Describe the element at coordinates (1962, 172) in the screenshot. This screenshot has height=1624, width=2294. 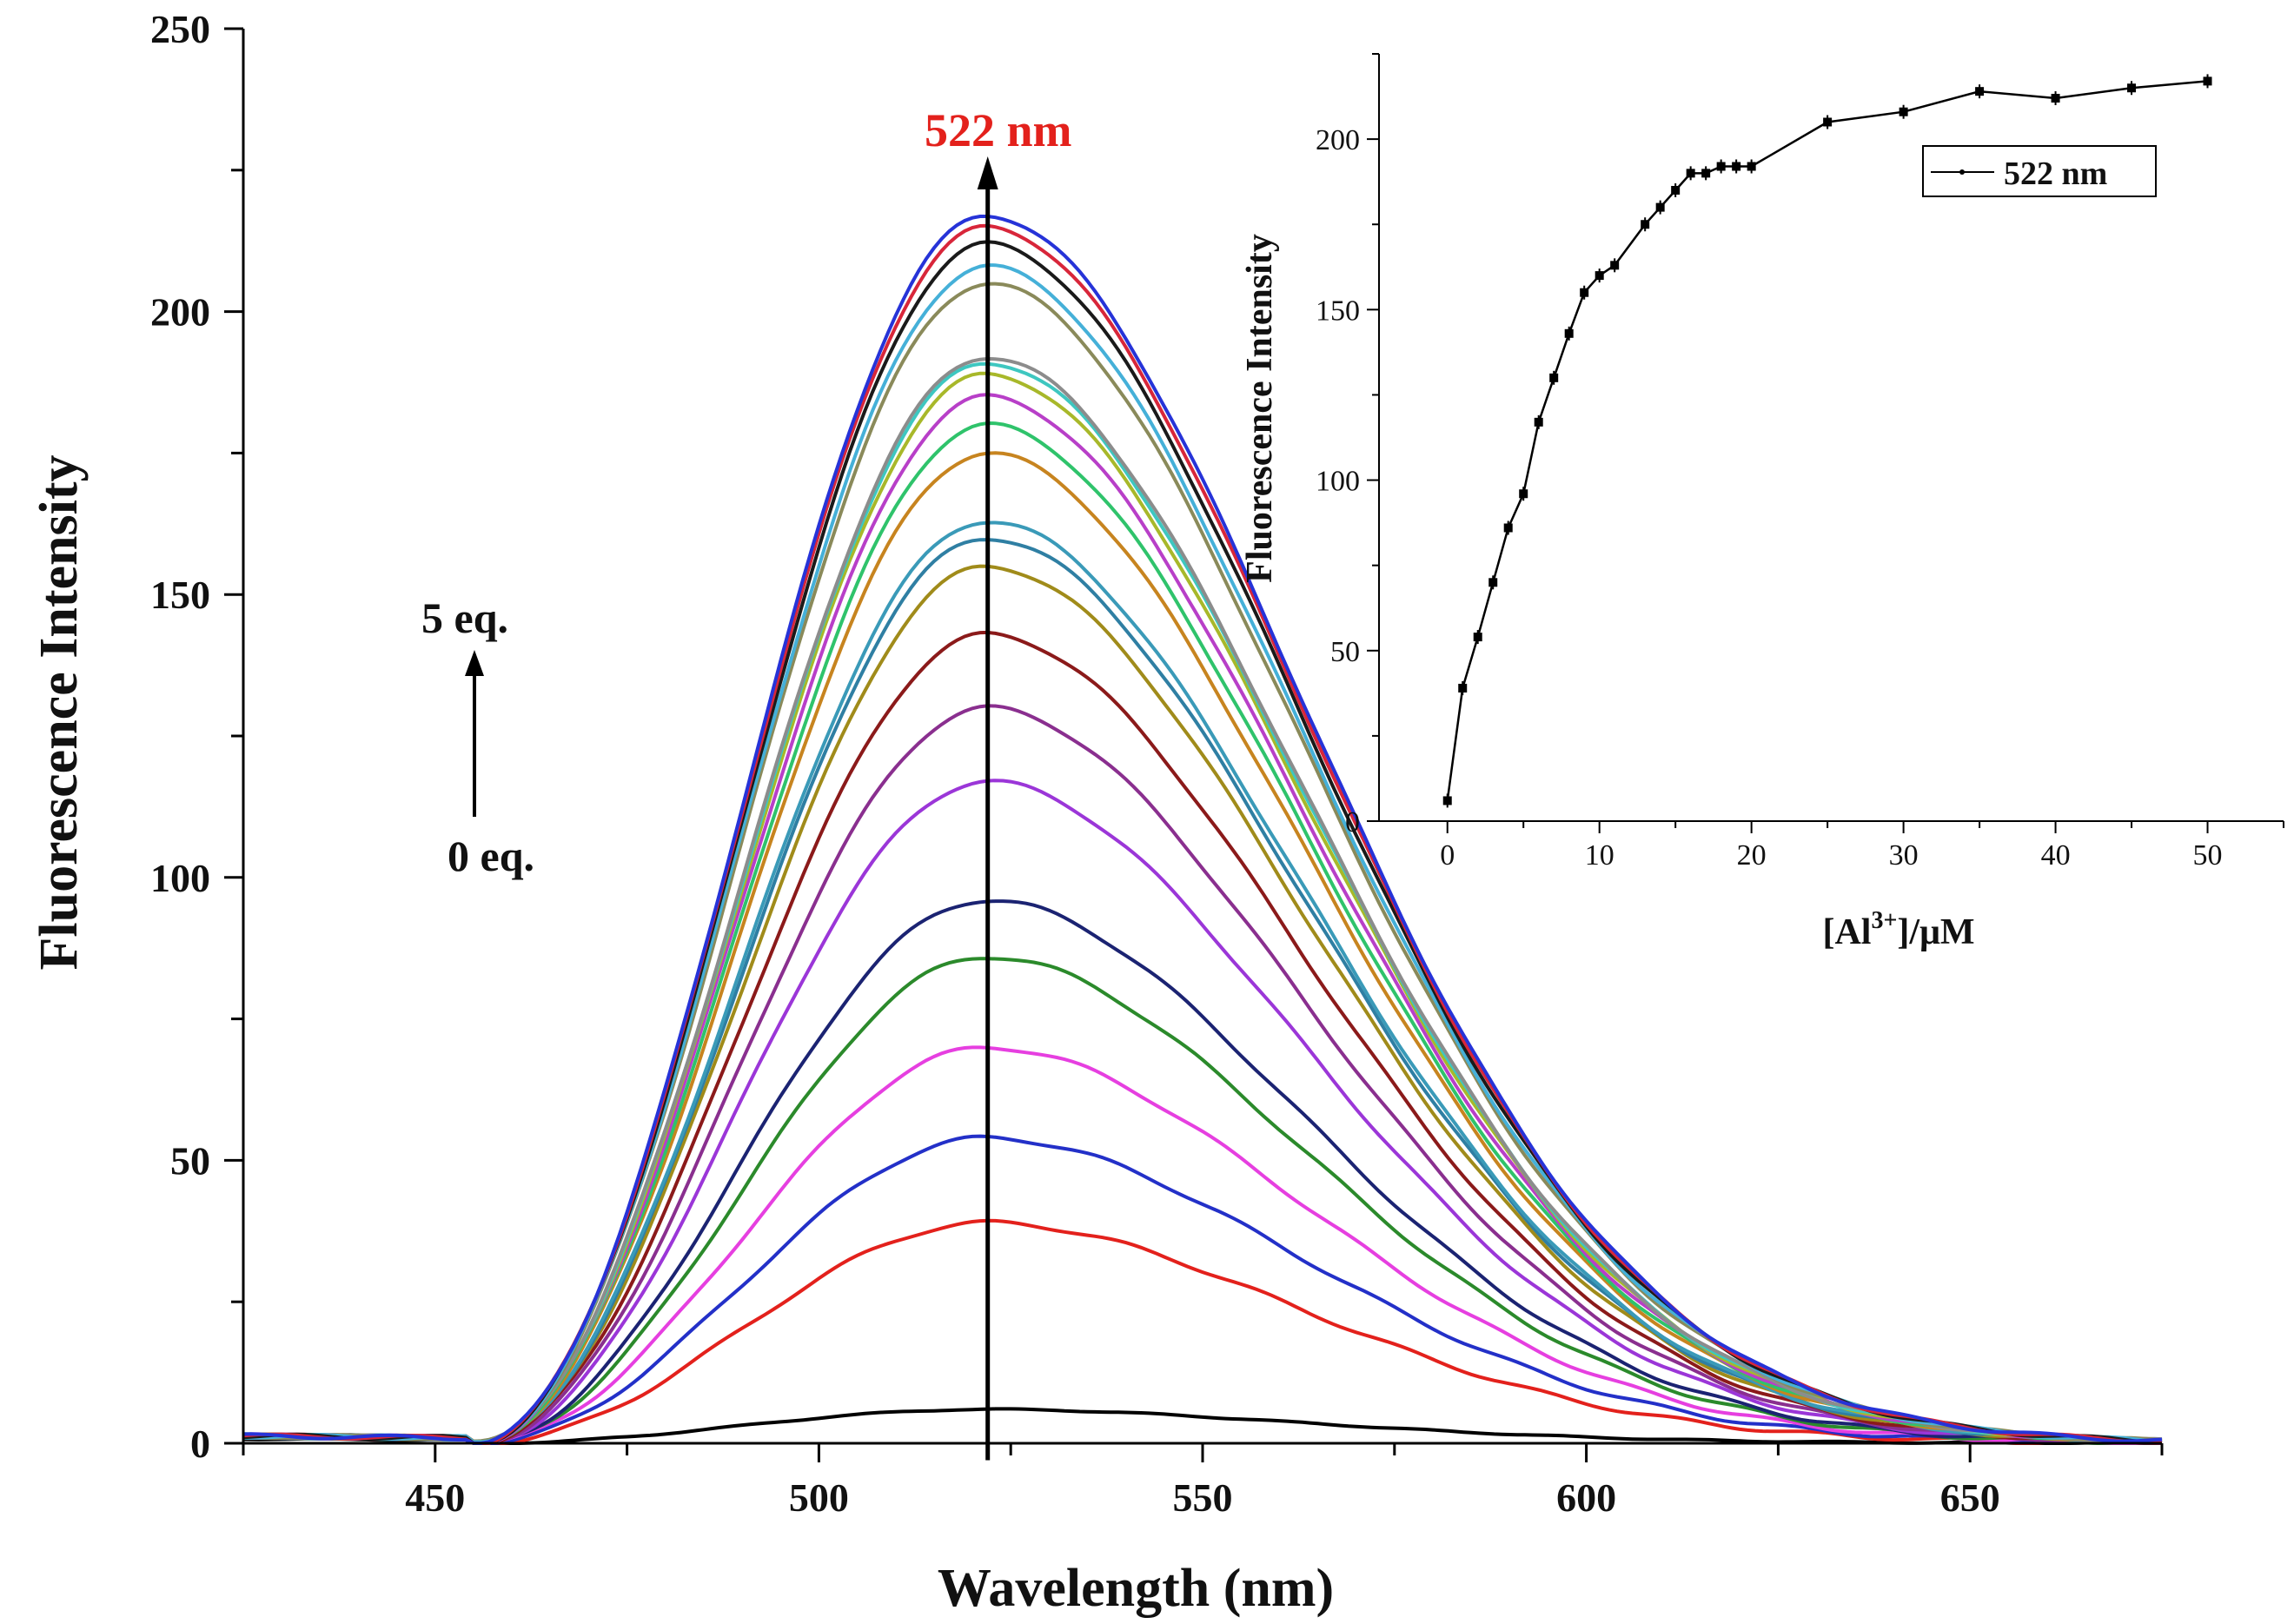
I see `inset-legend-marker` at that location.